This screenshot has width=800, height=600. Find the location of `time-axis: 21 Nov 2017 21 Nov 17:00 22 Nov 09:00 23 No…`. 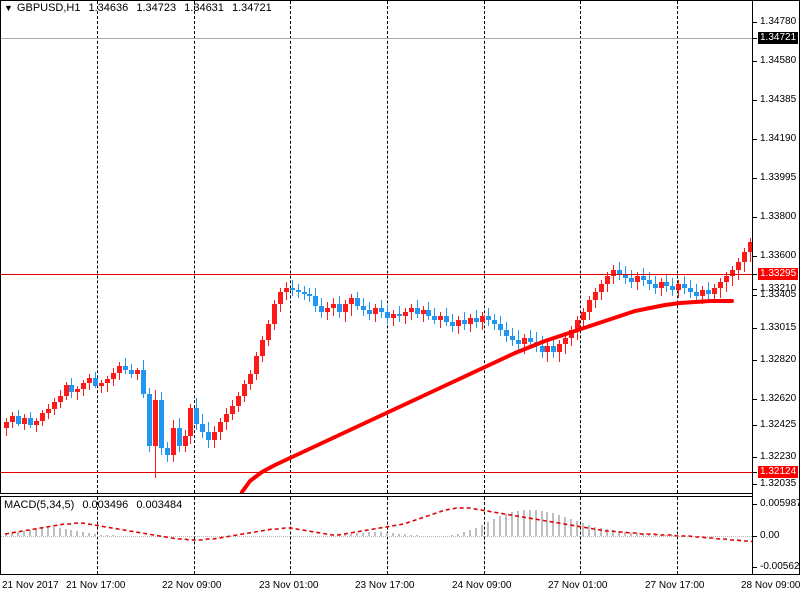

time-axis: 21 Nov 2017 21 Nov 17:00 22 Nov 09:00 23 No… is located at coordinates (400, 588).